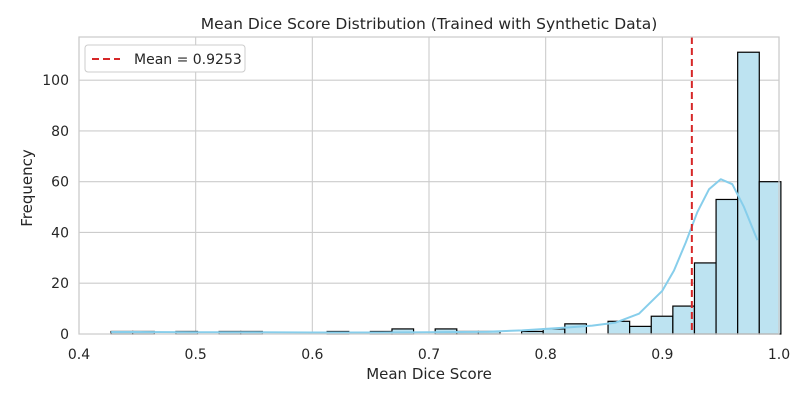 Image resolution: width=800 pixels, height=404 pixels. What do you see at coordinates (64, 335) in the screenshot?
I see `y-tick-label-0: 0` at bounding box center [64, 335].